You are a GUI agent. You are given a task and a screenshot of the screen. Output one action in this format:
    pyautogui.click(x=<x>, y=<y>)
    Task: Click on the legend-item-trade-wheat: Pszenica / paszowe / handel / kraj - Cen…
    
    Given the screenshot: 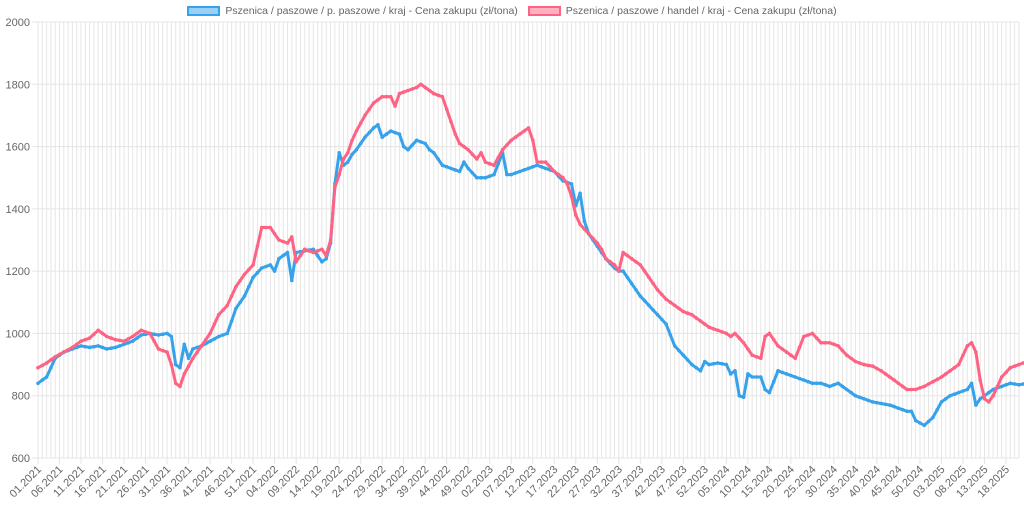 What is the action you would take?
    pyautogui.click(x=682, y=11)
    